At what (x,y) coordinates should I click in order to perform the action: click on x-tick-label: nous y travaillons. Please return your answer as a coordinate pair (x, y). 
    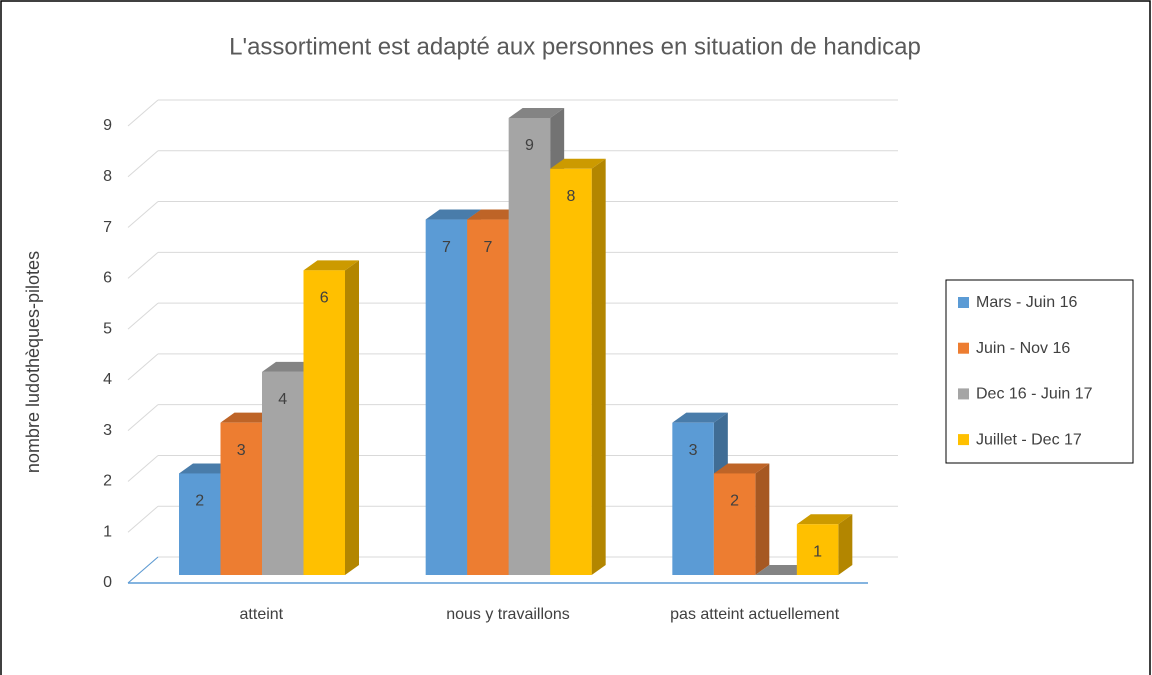
    Looking at the image, I should click on (508, 614).